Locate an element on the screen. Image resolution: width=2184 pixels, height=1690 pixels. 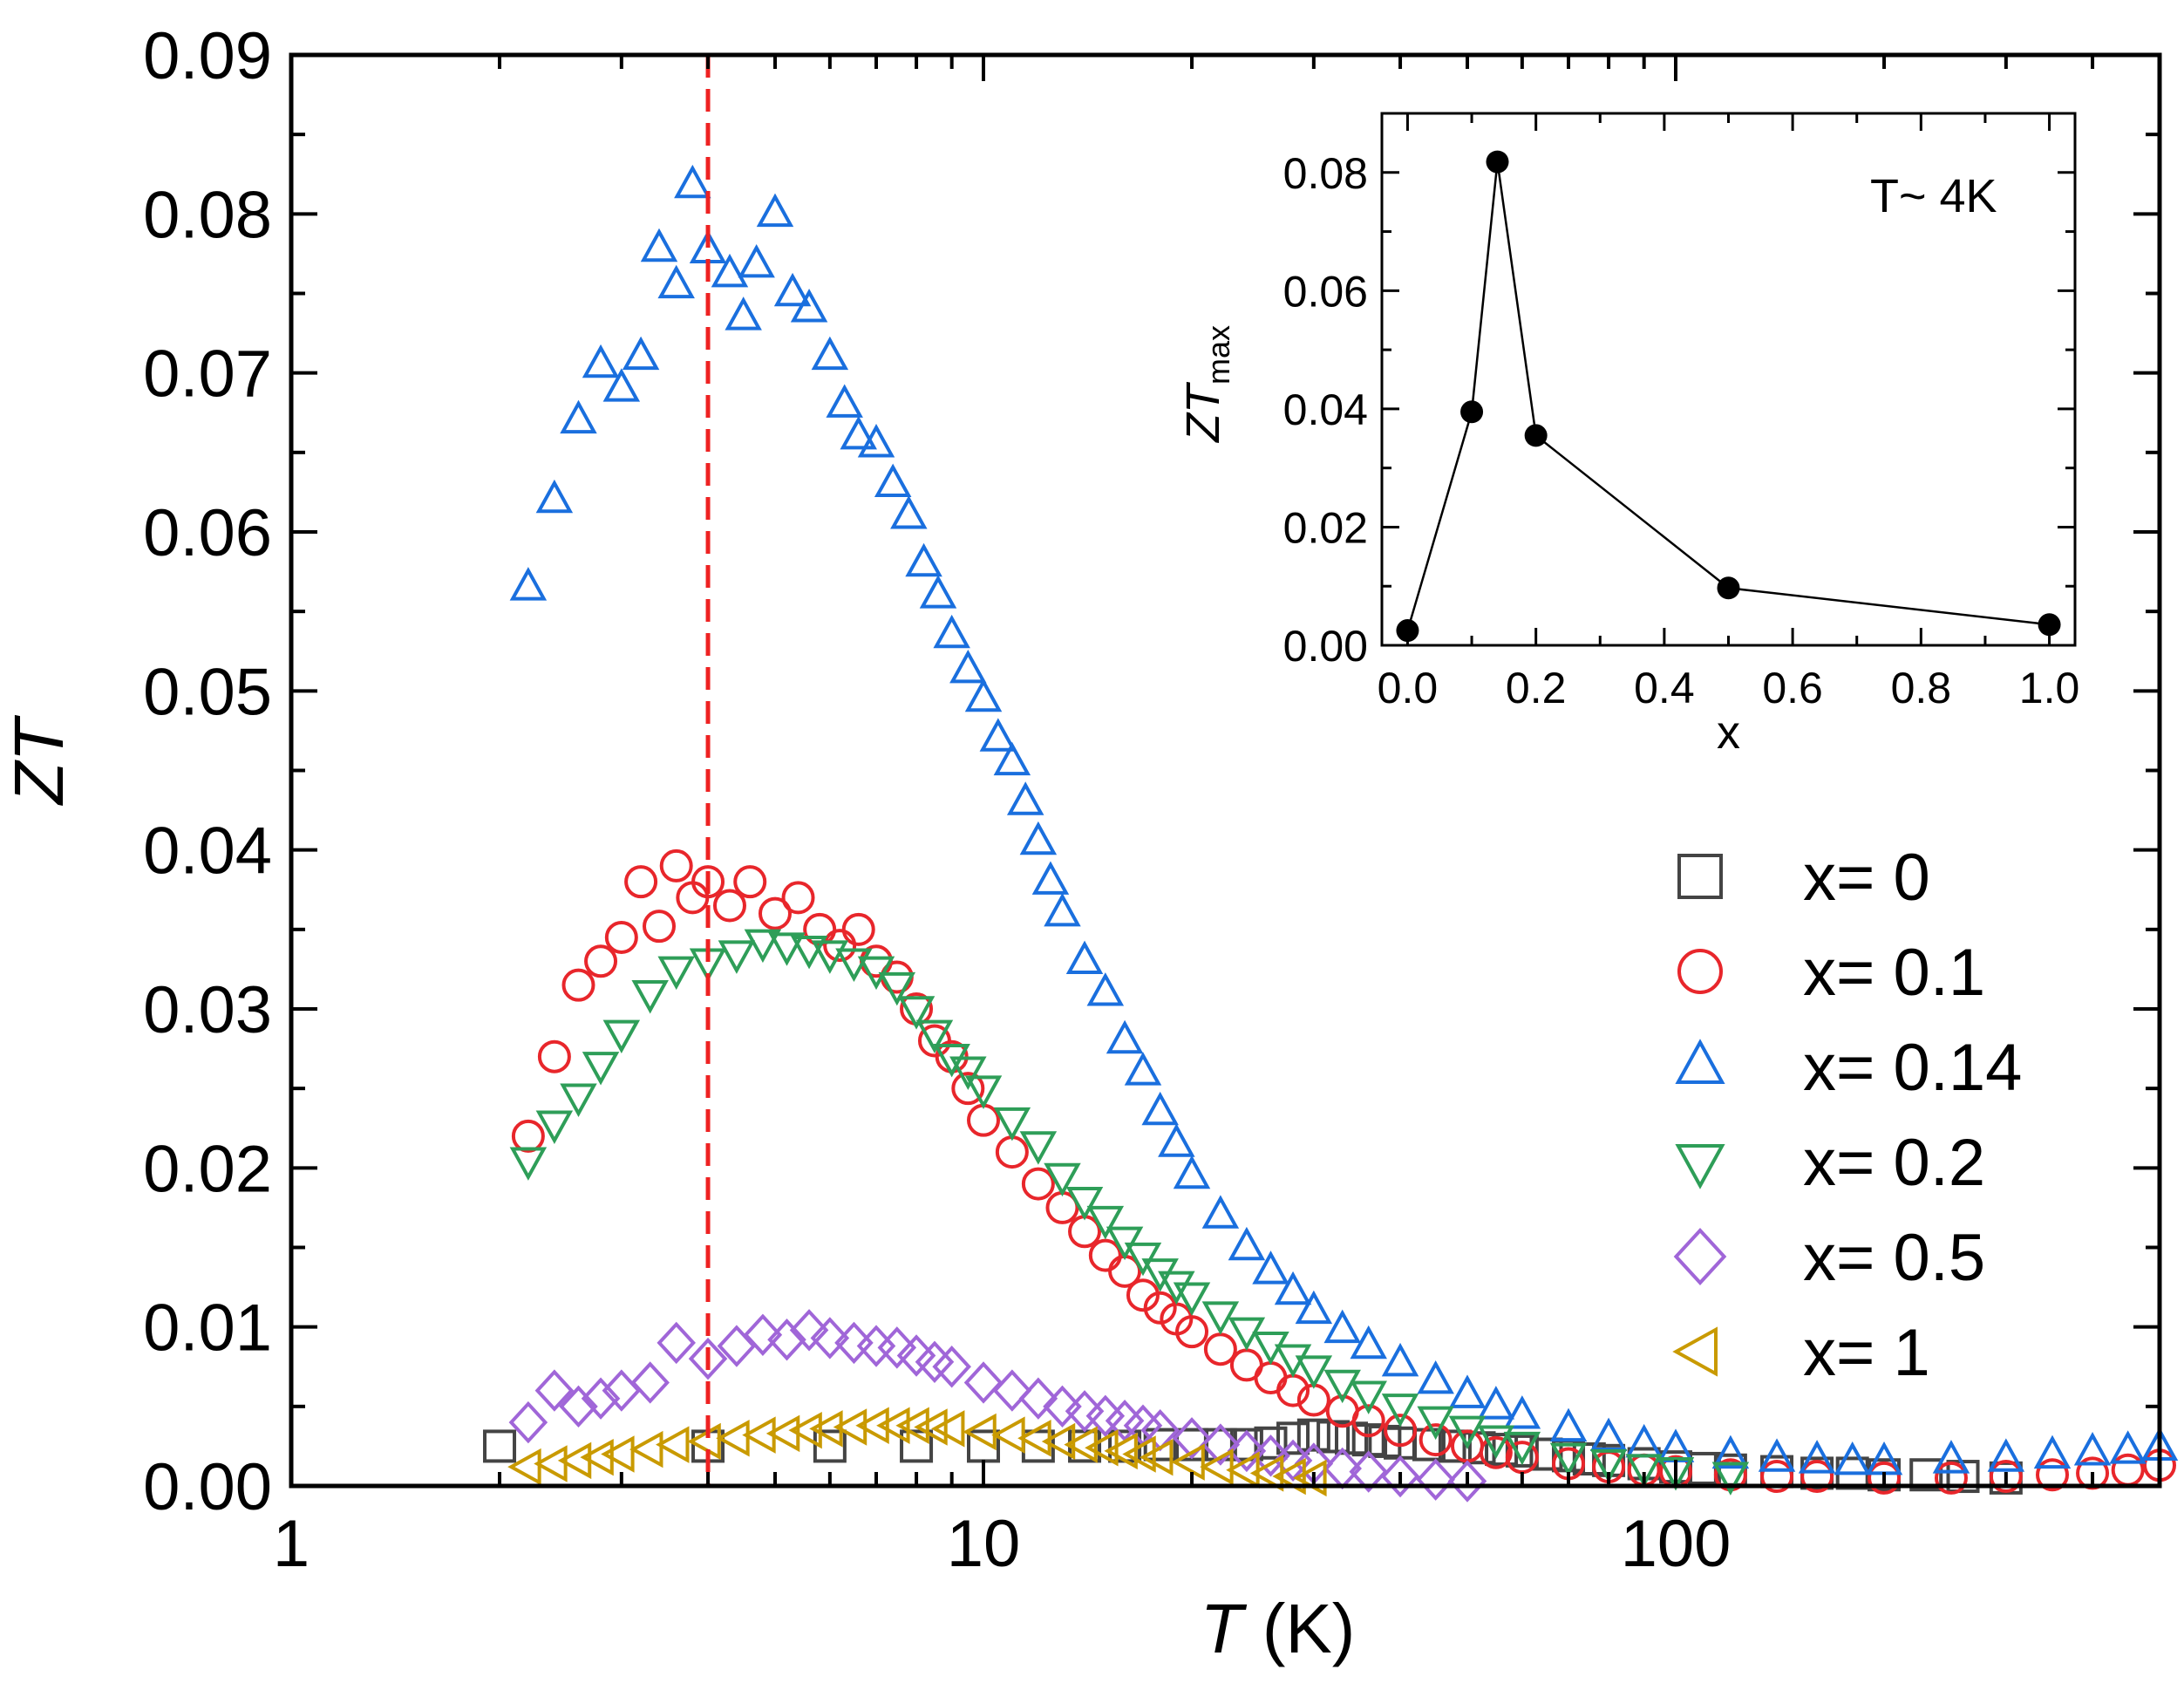
inset-connecting-line is located at coordinates (1728, 396).